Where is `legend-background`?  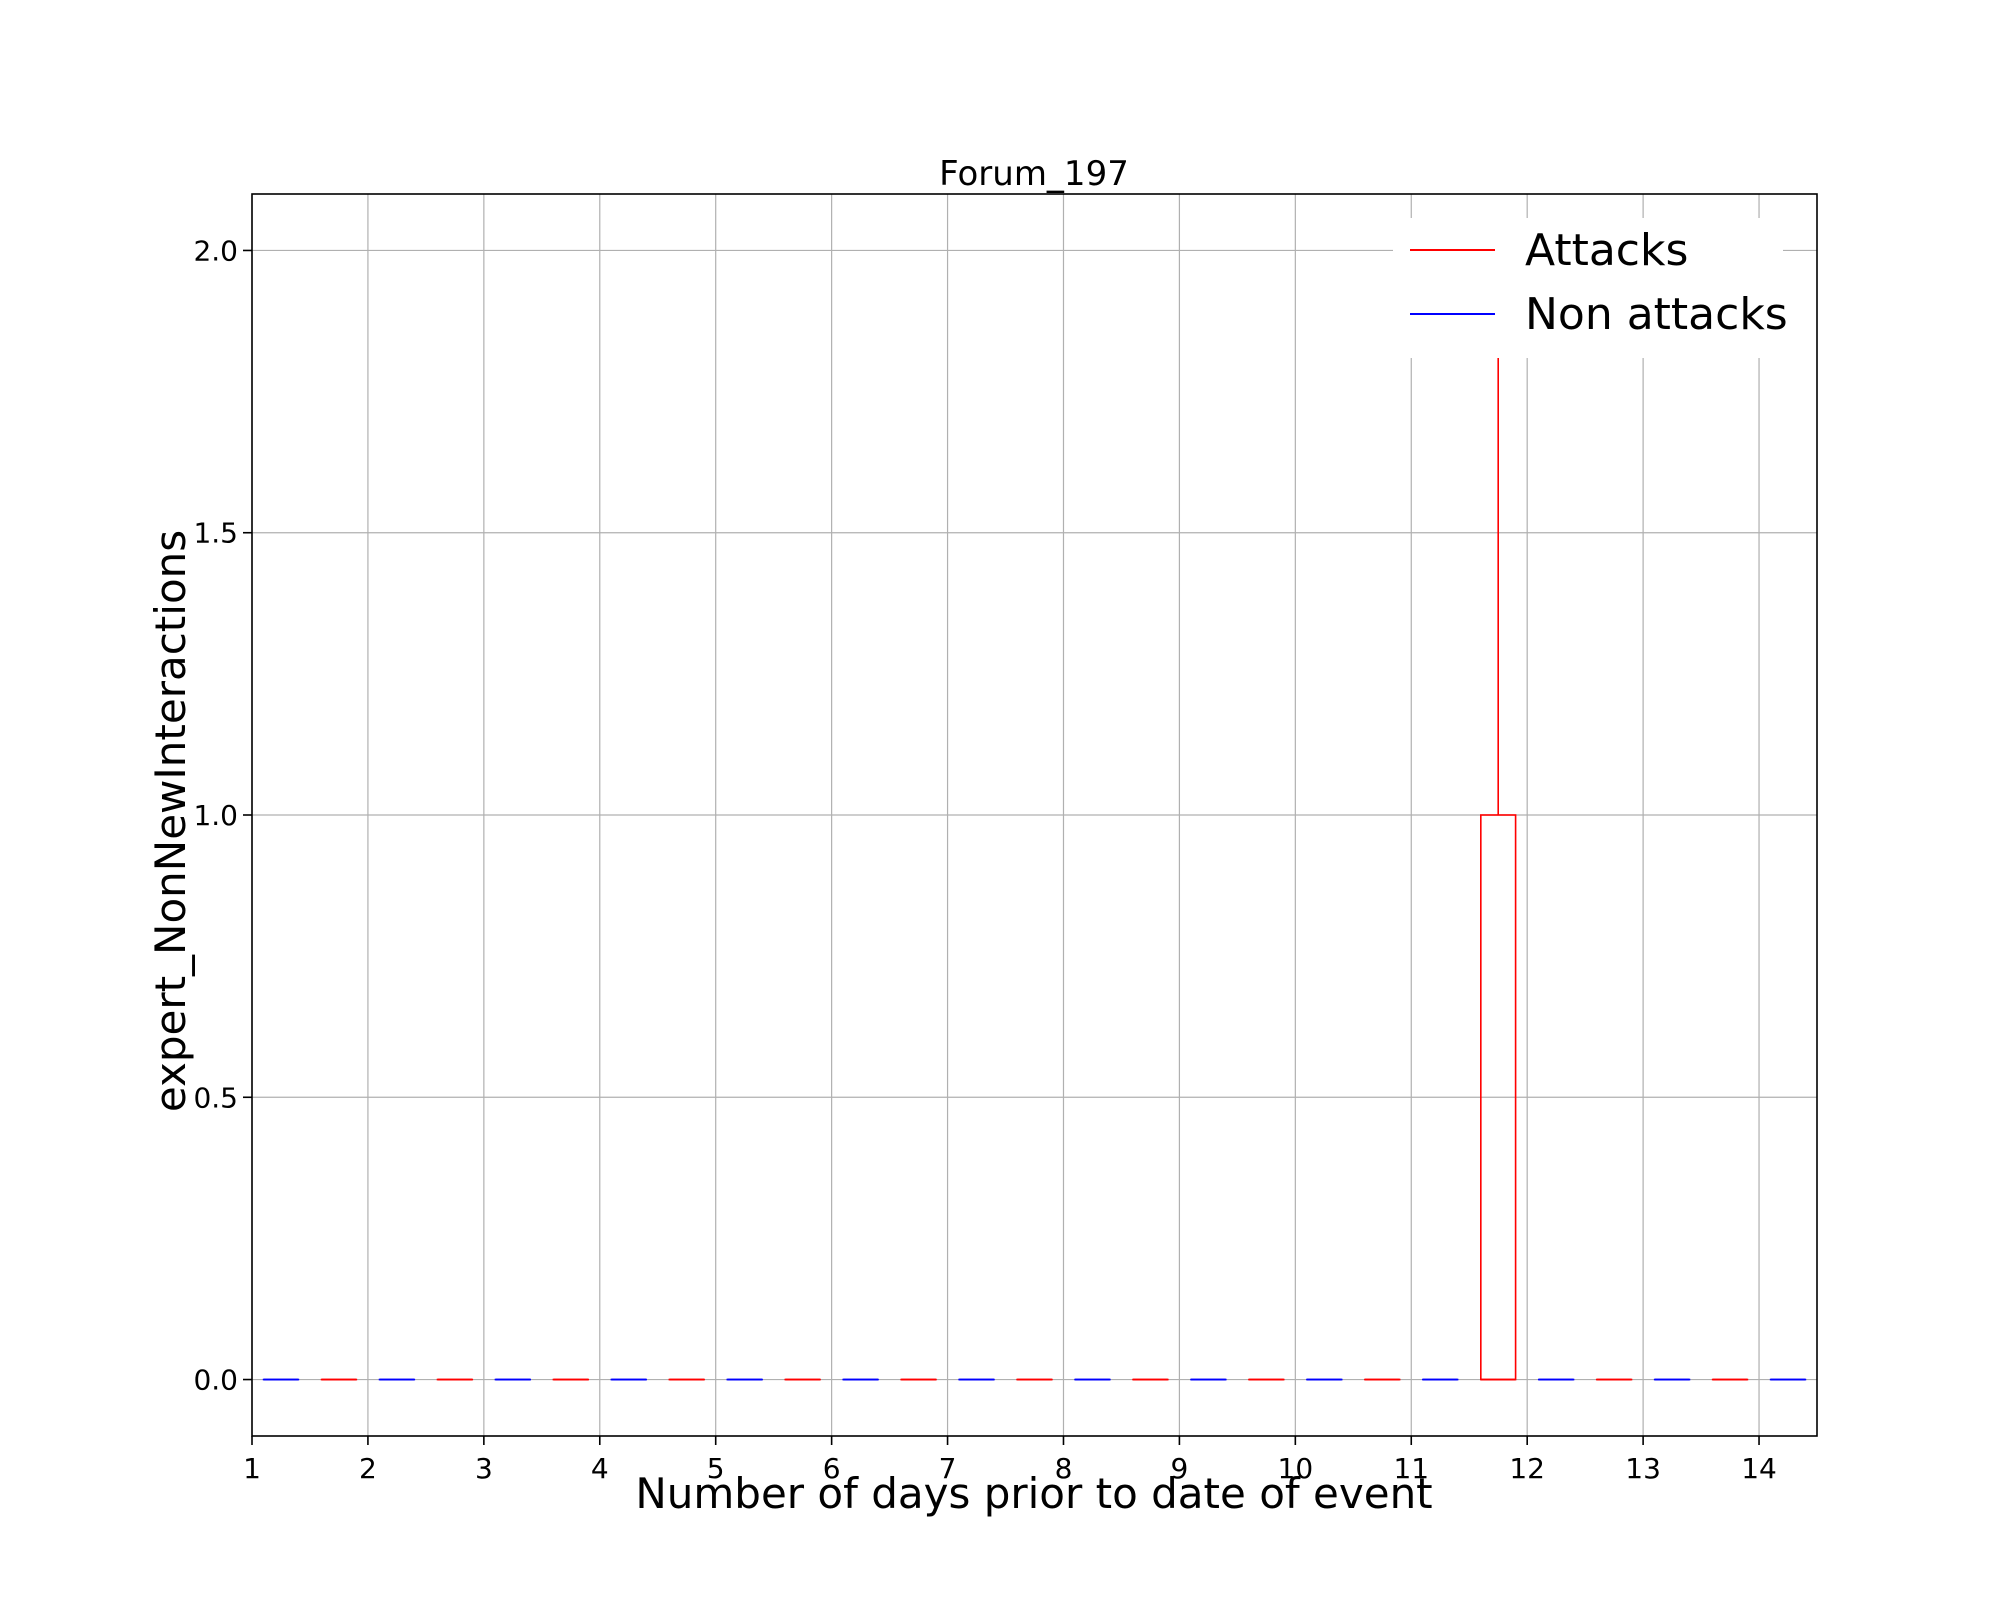
legend-background is located at coordinates (1588, 288).